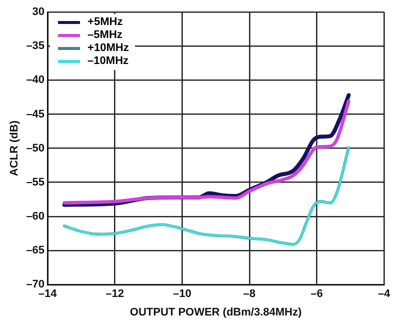 This screenshot has height=325, width=394. What do you see at coordinates (35, 216) in the screenshot?
I see `y-tick-label: –60` at bounding box center [35, 216].